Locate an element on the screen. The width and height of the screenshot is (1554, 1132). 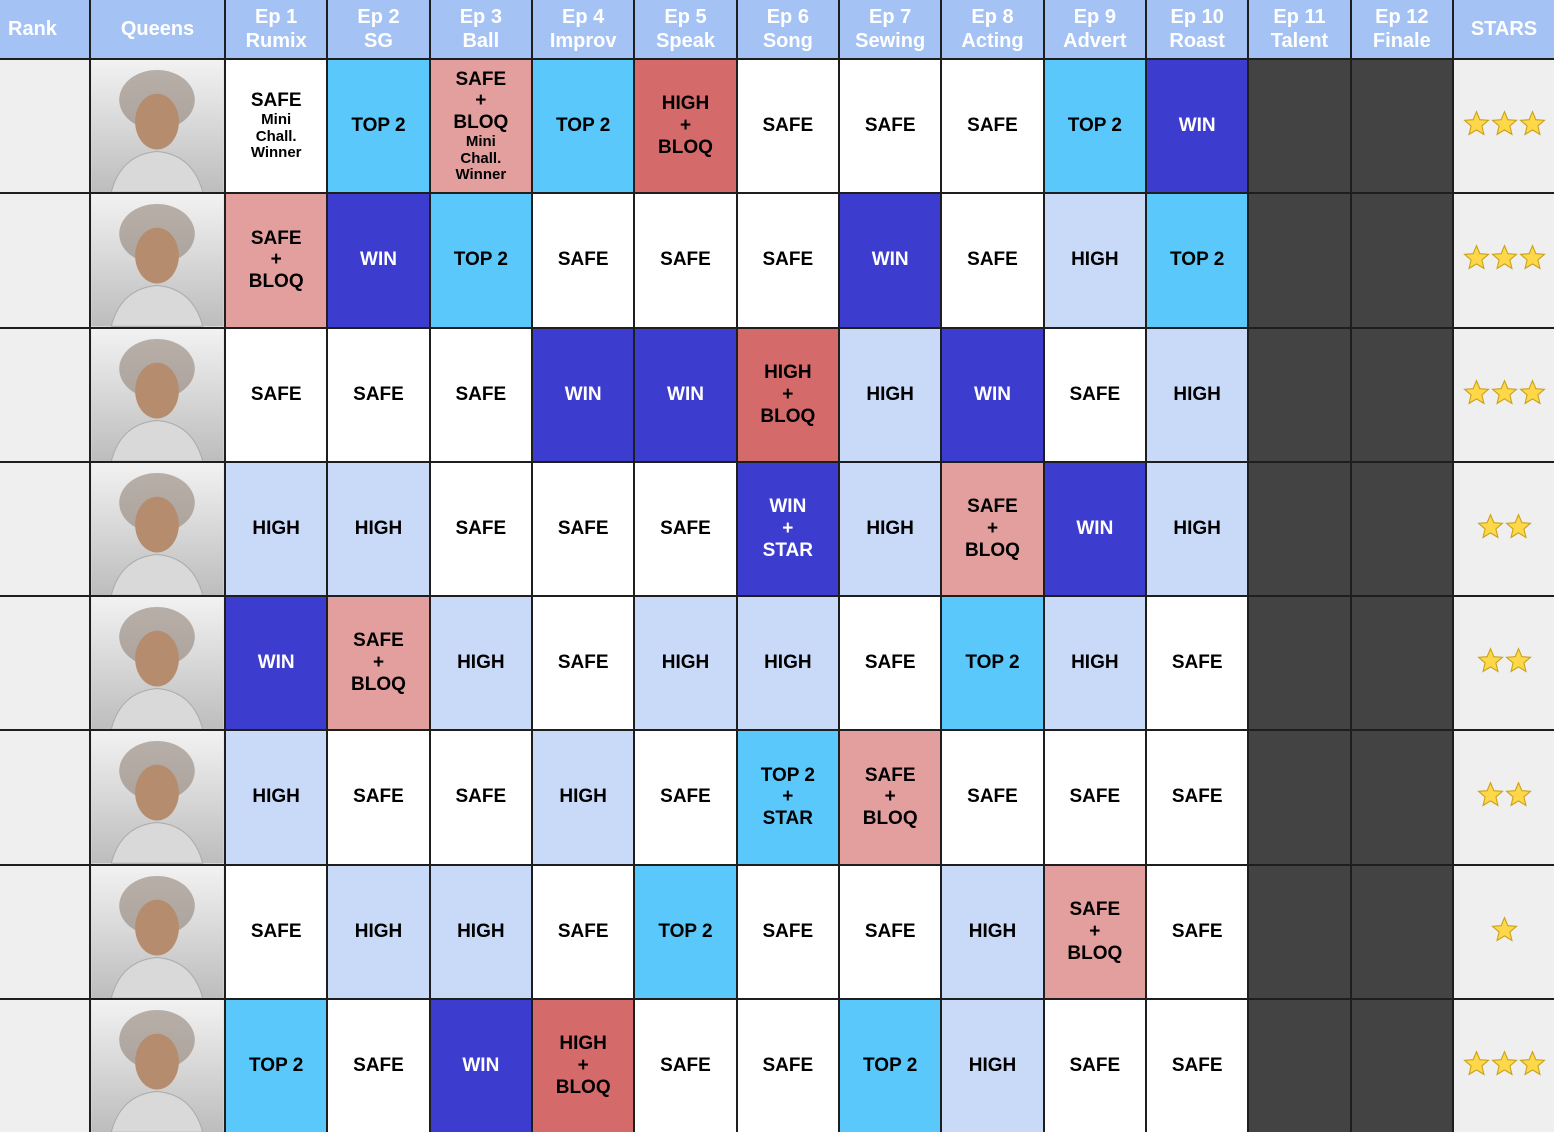
header-cell: Ep 4 Improv is located at coordinates (583, 29).